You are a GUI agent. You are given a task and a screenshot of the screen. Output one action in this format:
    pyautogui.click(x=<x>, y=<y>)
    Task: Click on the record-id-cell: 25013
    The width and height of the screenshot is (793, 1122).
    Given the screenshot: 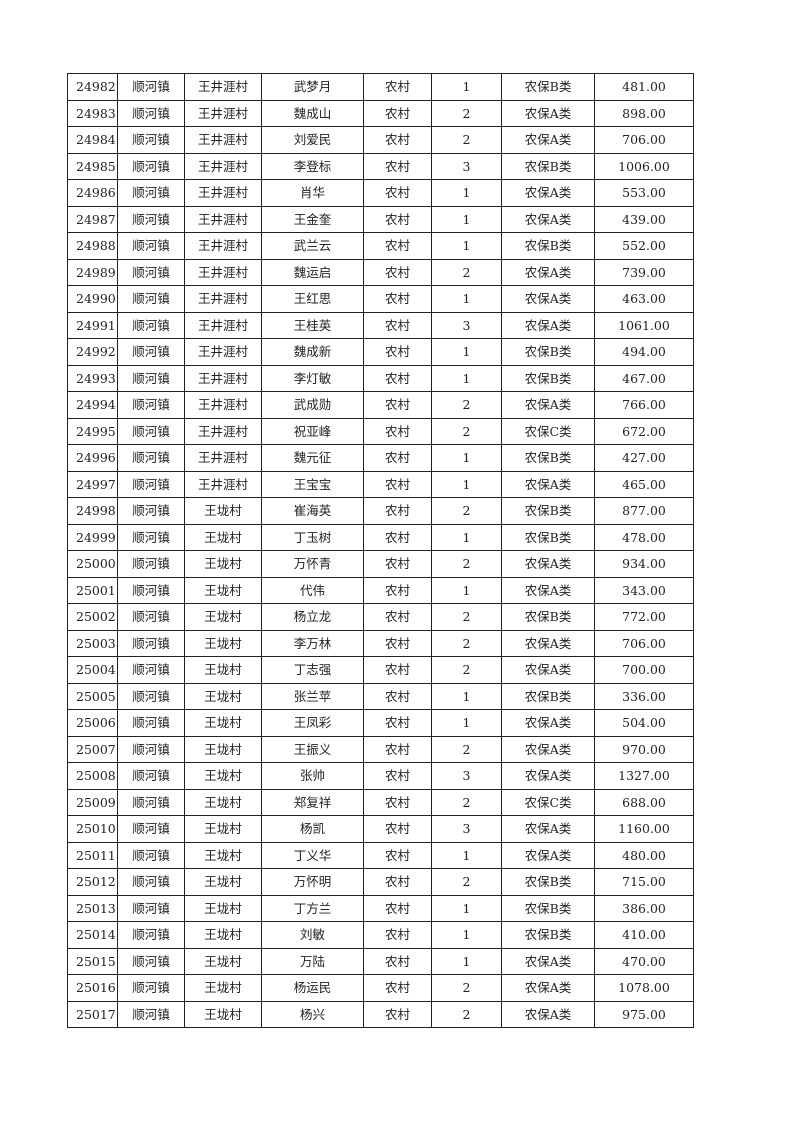 What is the action you would take?
    pyautogui.click(x=92, y=908)
    